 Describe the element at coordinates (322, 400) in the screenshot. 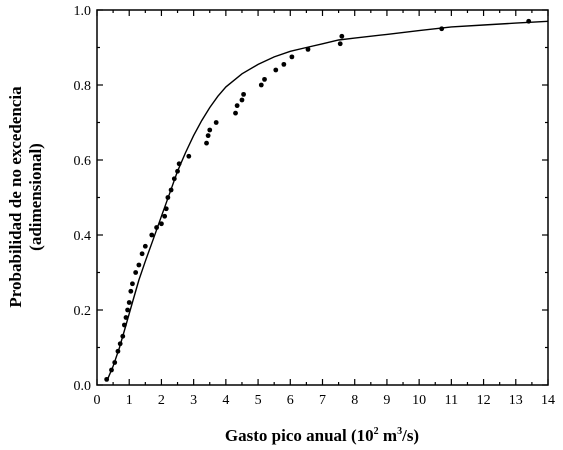

I see `x-tick-label: 7` at that location.